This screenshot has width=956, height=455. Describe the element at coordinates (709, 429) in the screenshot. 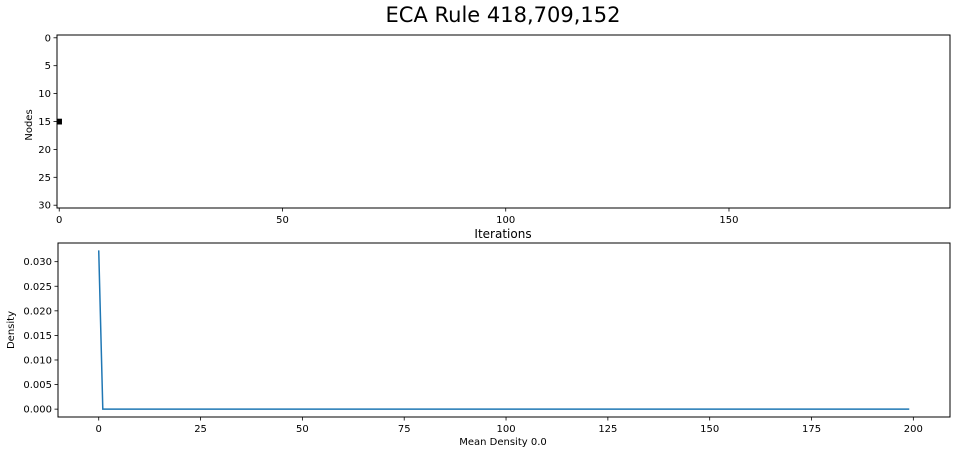

I see `density-x-tick-label-6: 150` at that location.